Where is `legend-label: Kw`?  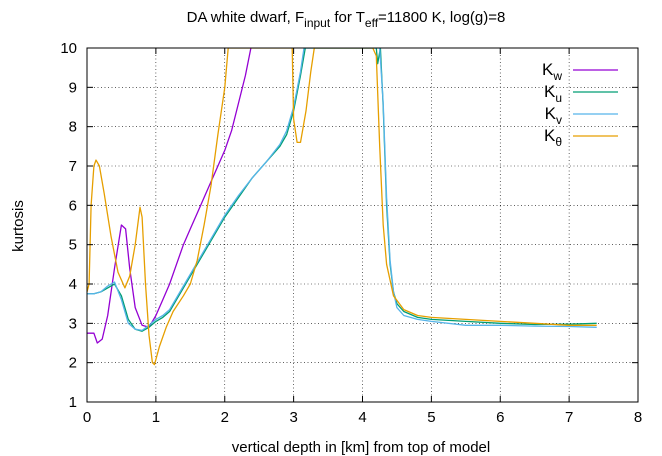 legend-label: Kw is located at coordinates (552, 71).